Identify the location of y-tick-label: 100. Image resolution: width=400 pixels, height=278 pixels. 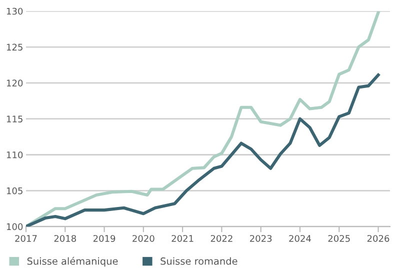
(14, 226).